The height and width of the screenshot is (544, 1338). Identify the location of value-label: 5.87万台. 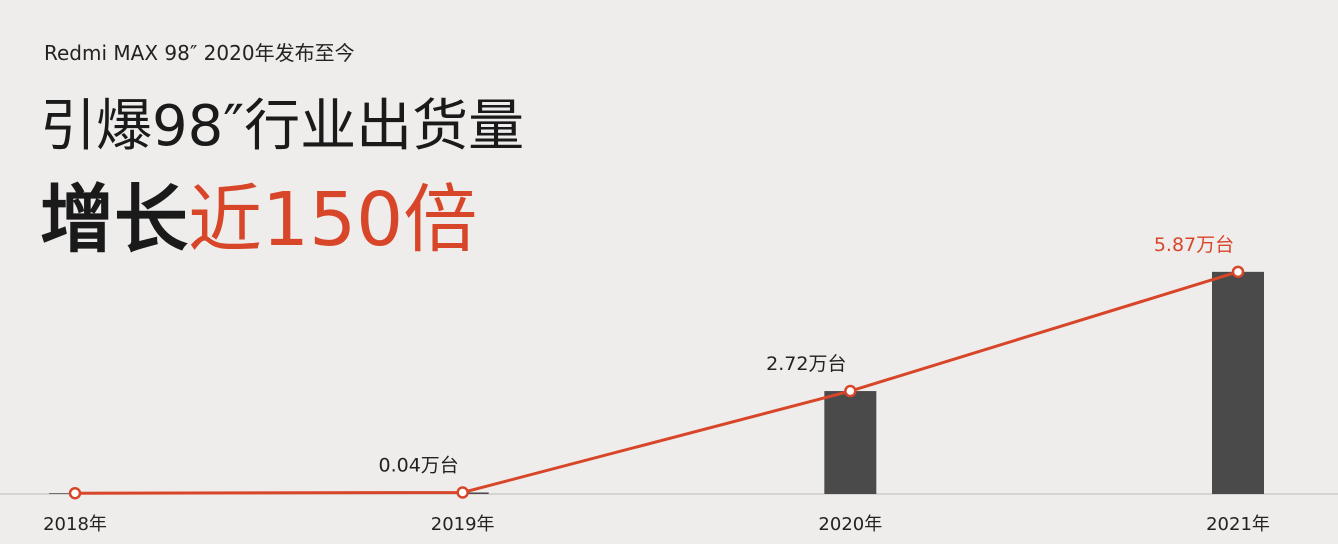
(1194, 245).